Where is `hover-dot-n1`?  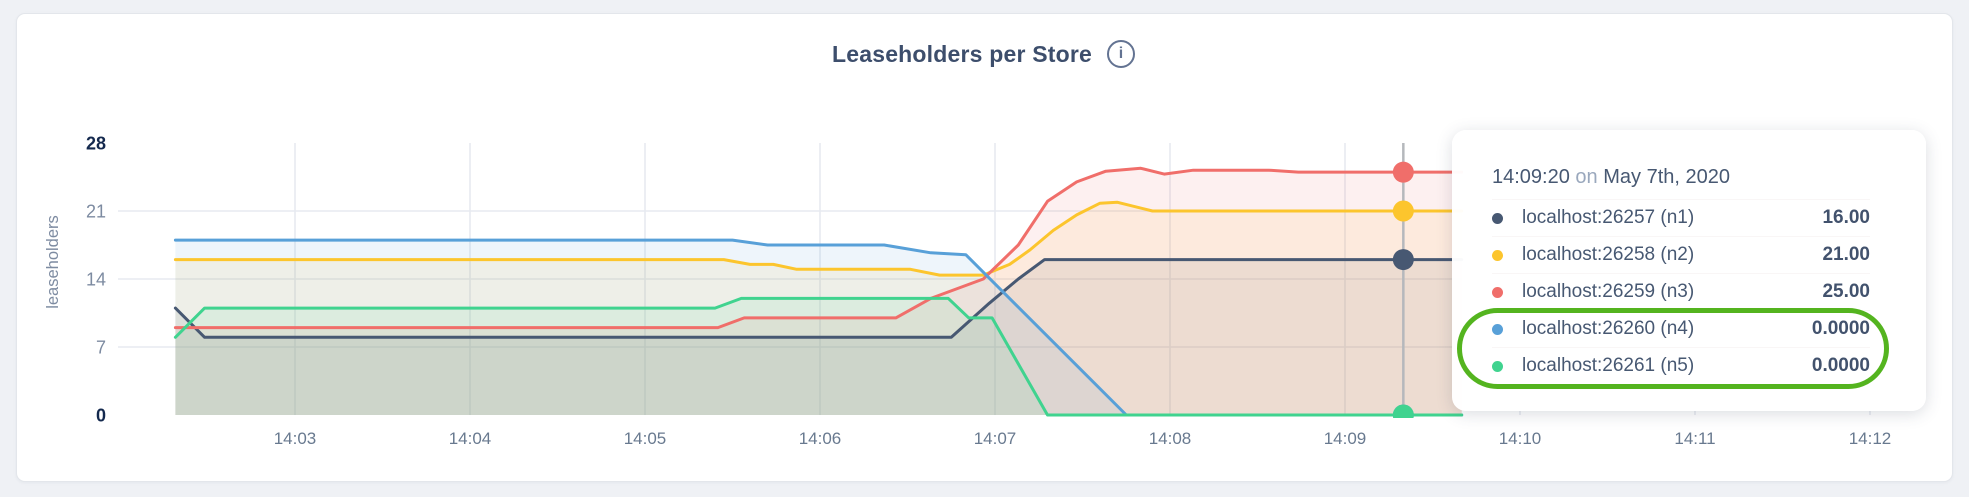
hover-dot-n1 is located at coordinates (1403, 260).